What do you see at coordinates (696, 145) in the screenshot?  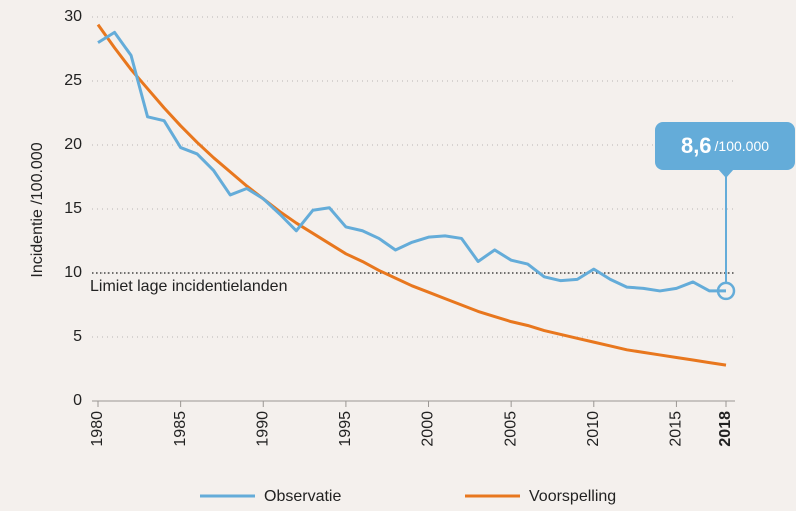 I see `annotation-value: 8,6` at bounding box center [696, 145].